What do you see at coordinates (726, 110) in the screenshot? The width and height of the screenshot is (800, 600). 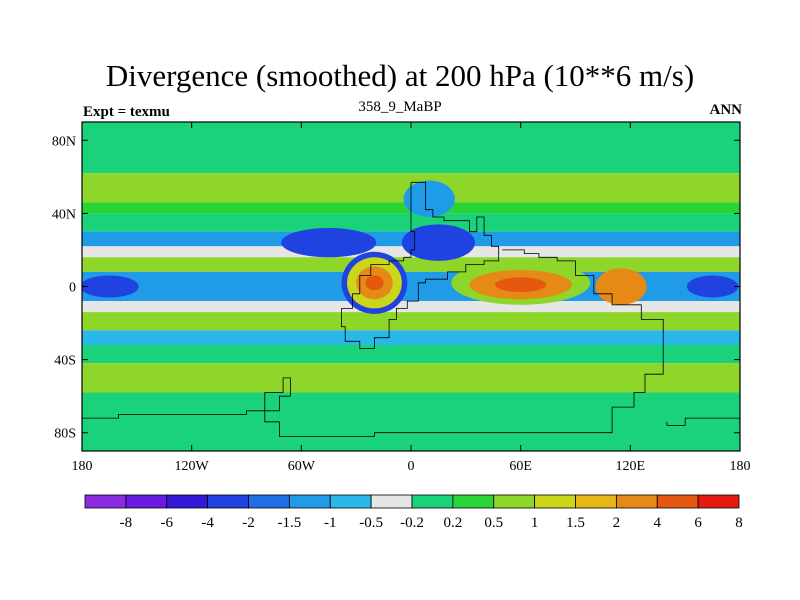 I see `season-label: ANN` at bounding box center [726, 110].